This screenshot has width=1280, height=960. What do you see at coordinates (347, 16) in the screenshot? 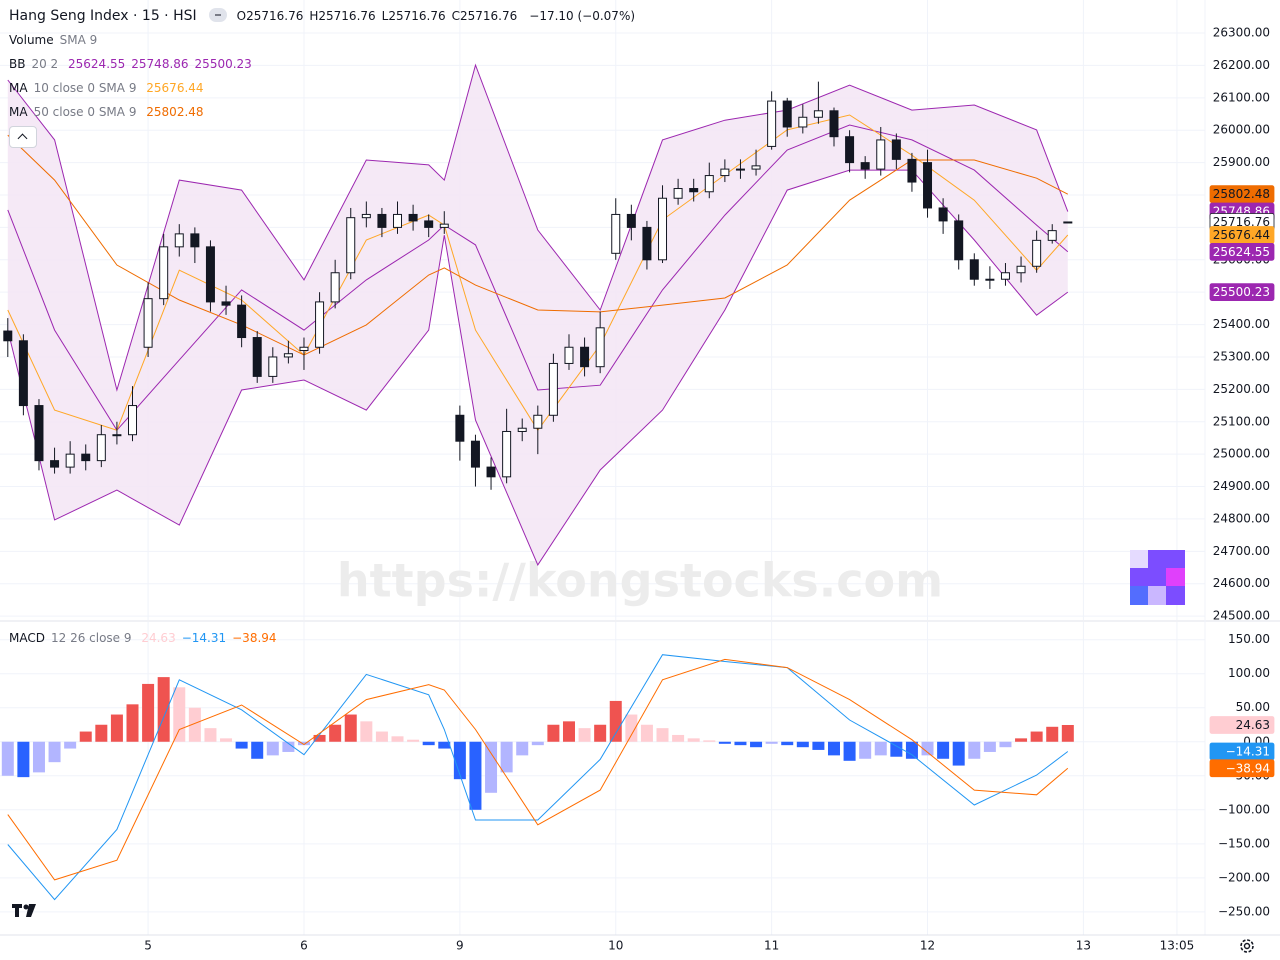
I see `ohlc-value: 25716.76` at bounding box center [347, 16].